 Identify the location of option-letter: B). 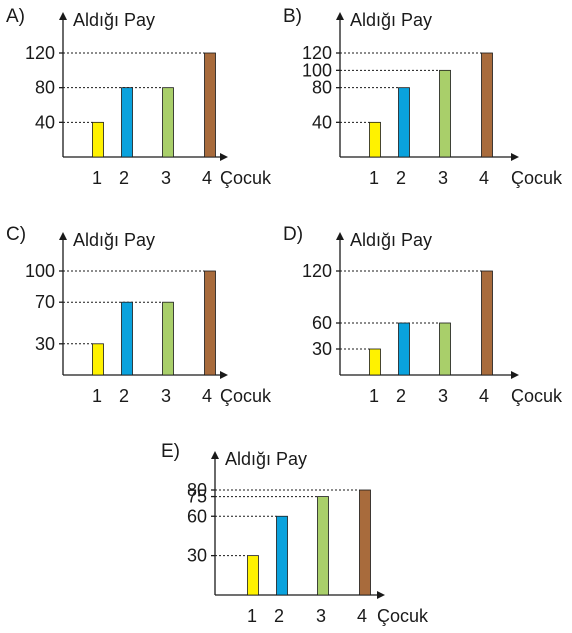
(292, 16).